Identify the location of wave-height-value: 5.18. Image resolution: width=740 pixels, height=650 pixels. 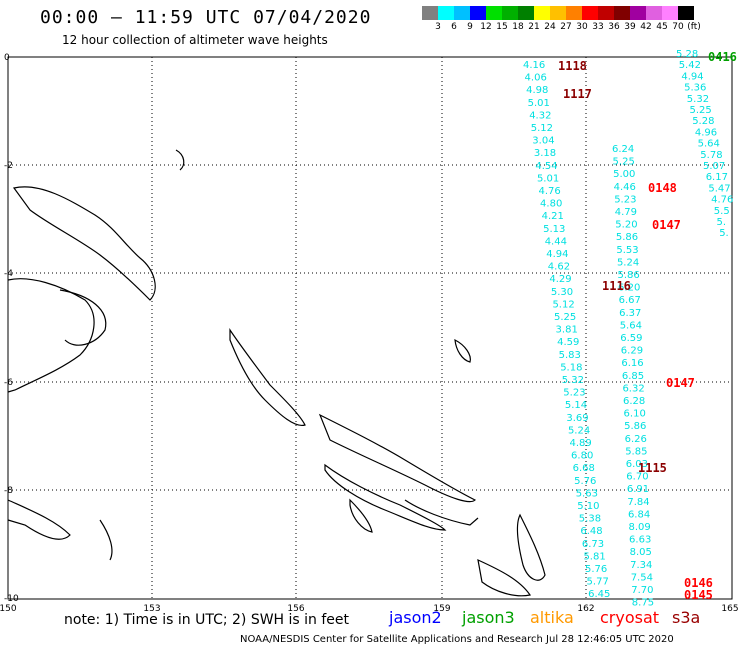
(571, 367).